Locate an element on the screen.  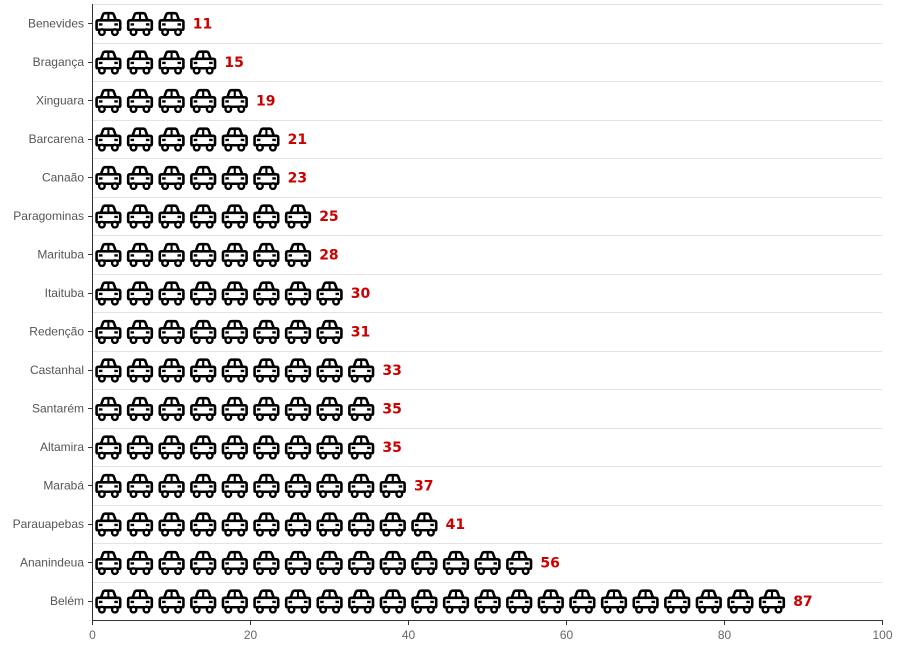
category-label: Ananindeua is located at coordinates (52, 562).